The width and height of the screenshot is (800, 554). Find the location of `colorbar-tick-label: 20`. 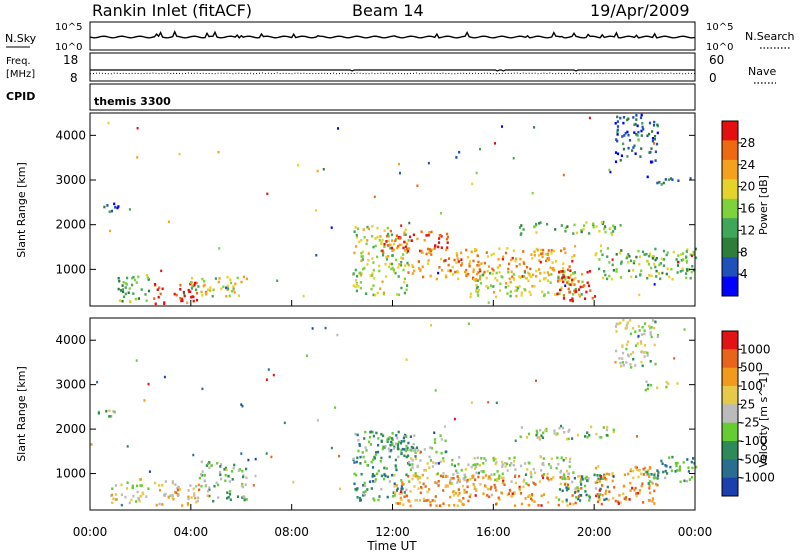

colorbar-tick-label: 20 is located at coordinates (747, 187).